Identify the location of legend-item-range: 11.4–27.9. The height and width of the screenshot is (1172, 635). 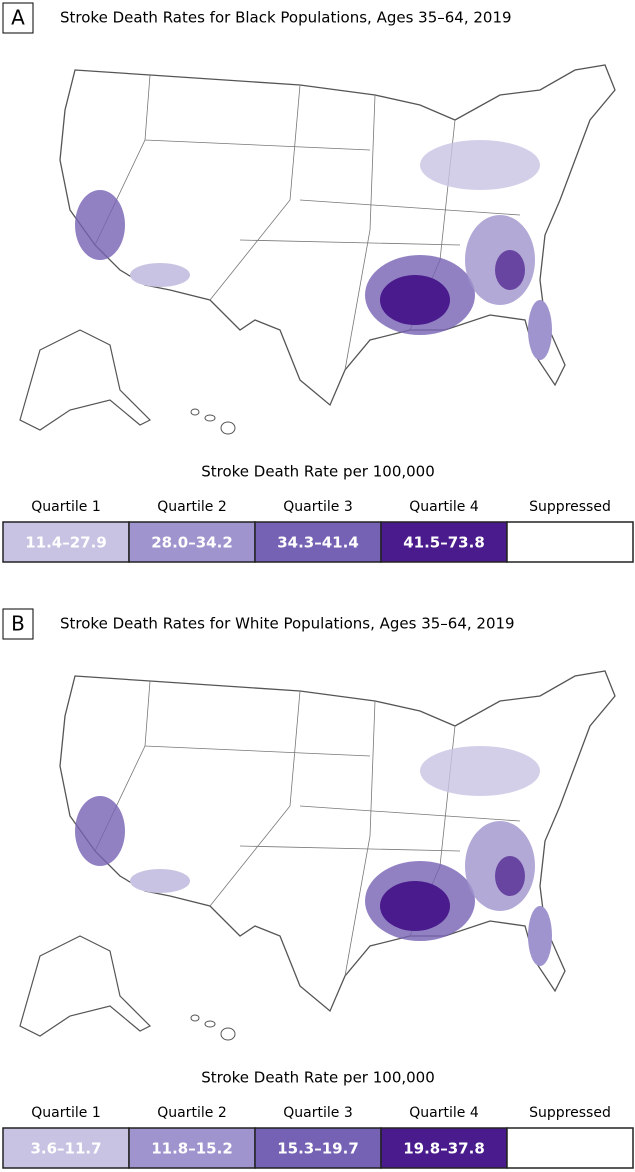
(66, 543).